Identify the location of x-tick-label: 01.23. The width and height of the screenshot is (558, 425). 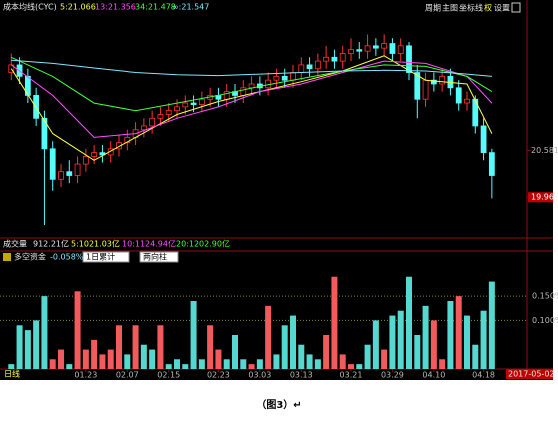
(85, 375).